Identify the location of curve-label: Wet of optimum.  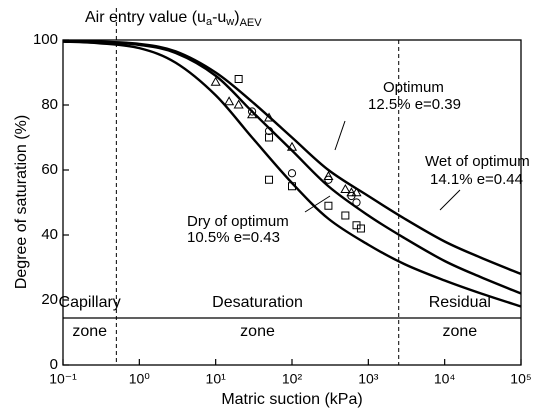
(477, 161).